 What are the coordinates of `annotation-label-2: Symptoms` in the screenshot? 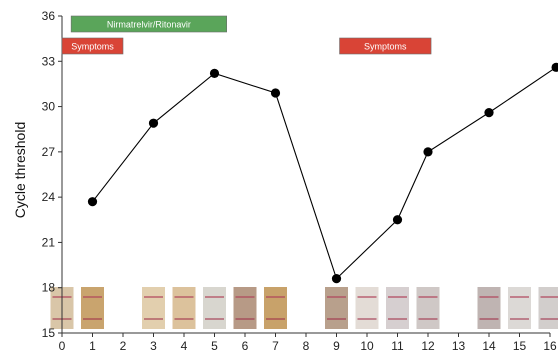 It's located at (385, 47).